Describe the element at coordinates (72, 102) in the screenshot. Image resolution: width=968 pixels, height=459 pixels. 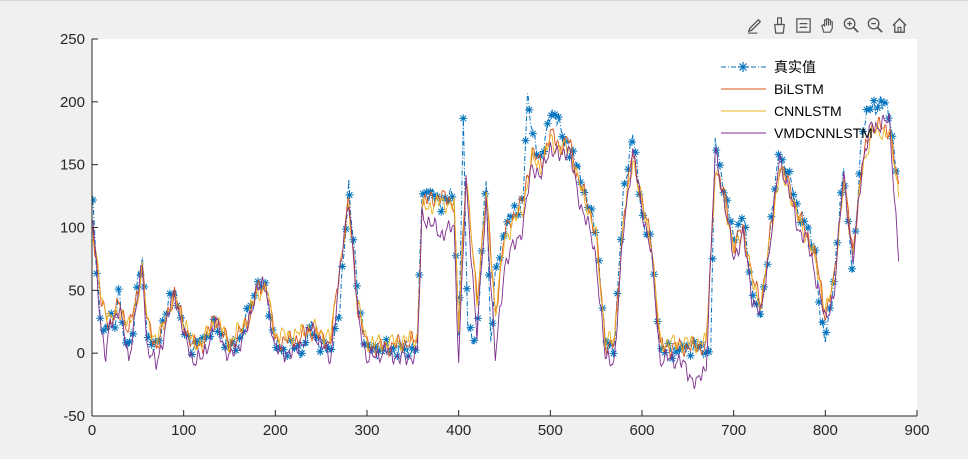
I see `y-tick-label: 200` at that location.